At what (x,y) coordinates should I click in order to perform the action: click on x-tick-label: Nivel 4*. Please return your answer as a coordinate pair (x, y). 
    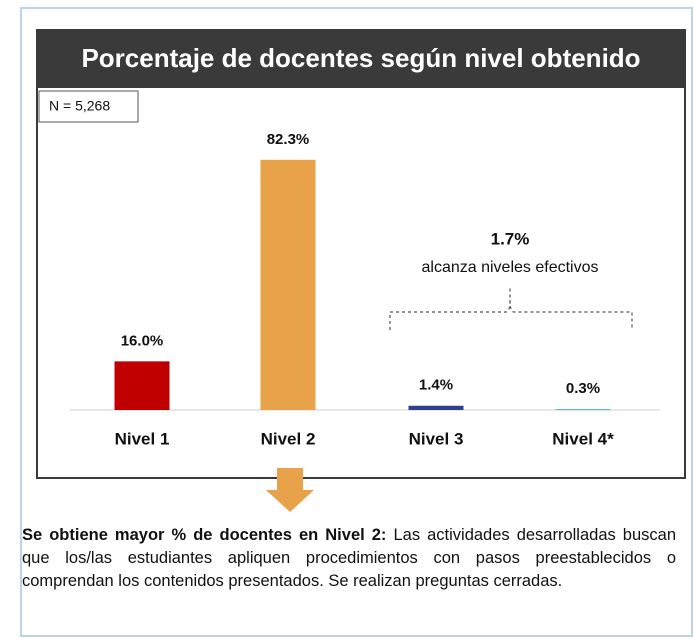
    Looking at the image, I should click on (583, 438).